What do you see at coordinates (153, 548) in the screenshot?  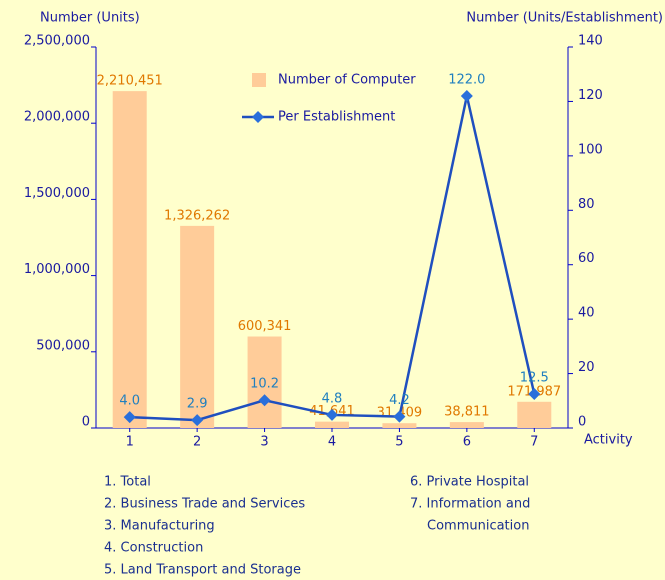 I see `note: 4. Construction` at bounding box center [153, 548].